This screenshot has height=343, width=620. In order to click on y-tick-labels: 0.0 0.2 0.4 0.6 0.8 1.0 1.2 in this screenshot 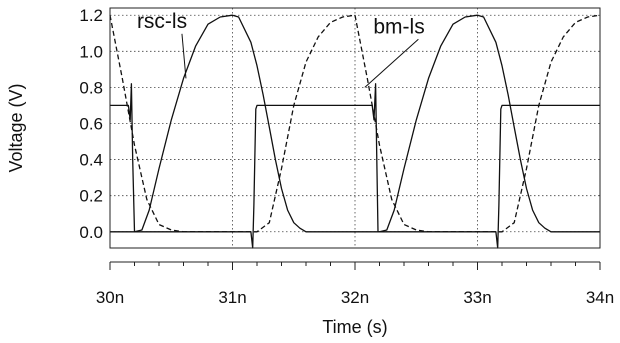, I will do `click(91, 124)`.